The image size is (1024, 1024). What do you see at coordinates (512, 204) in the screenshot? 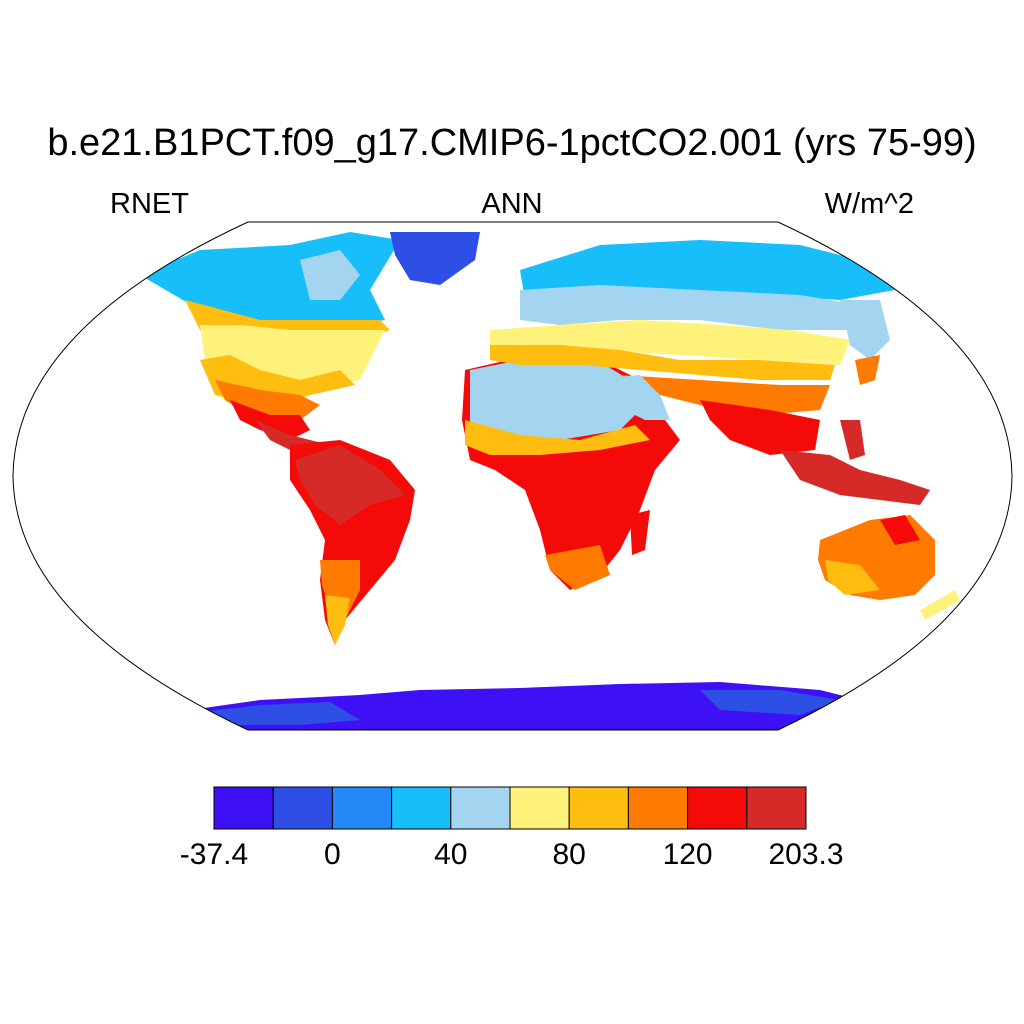
I see `season-label: ANN` at bounding box center [512, 204].